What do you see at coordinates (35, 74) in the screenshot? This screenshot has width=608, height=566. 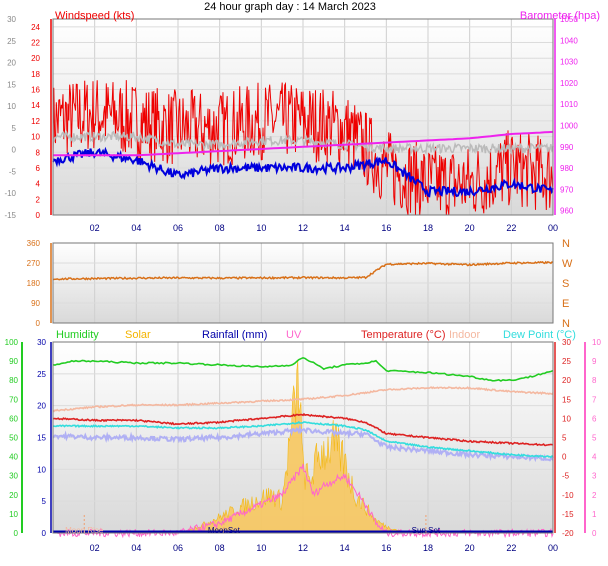 I see `wind-tick-18: 18` at bounding box center [35, 74].